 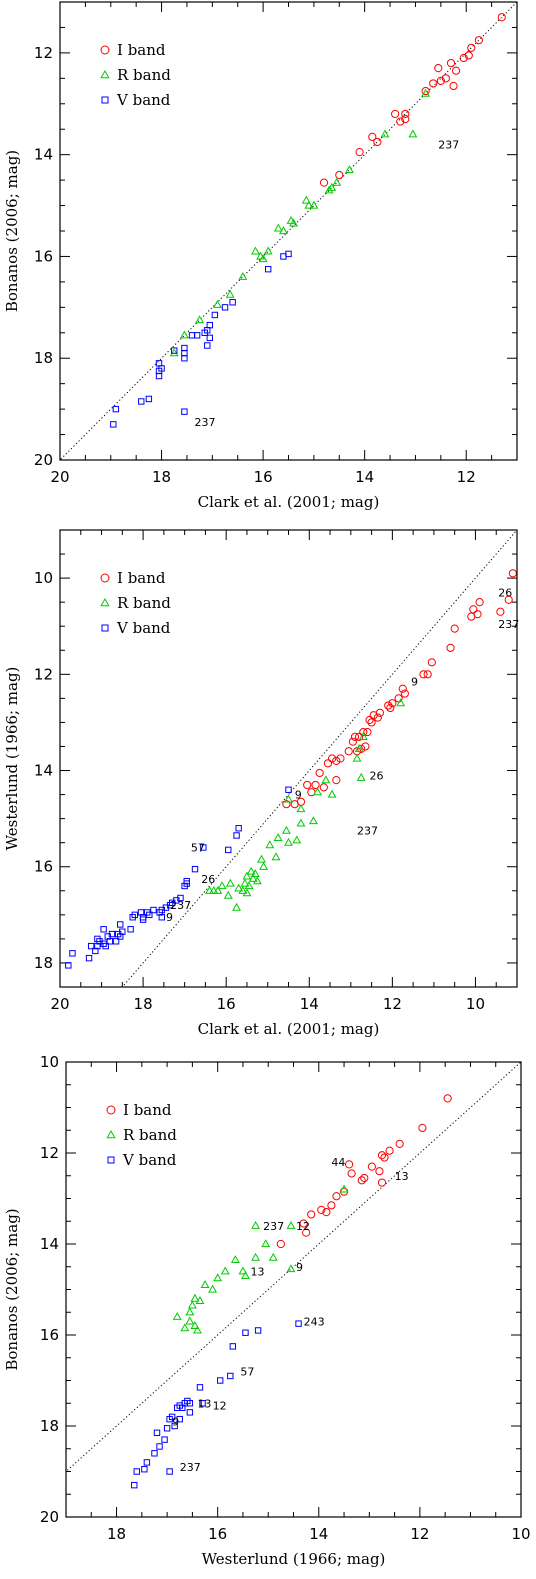 What do you see at coordinates (392, 1004) in the screenshot?
I see `chart2-x-tick-label: 12` at bounding box center [392, 1004].